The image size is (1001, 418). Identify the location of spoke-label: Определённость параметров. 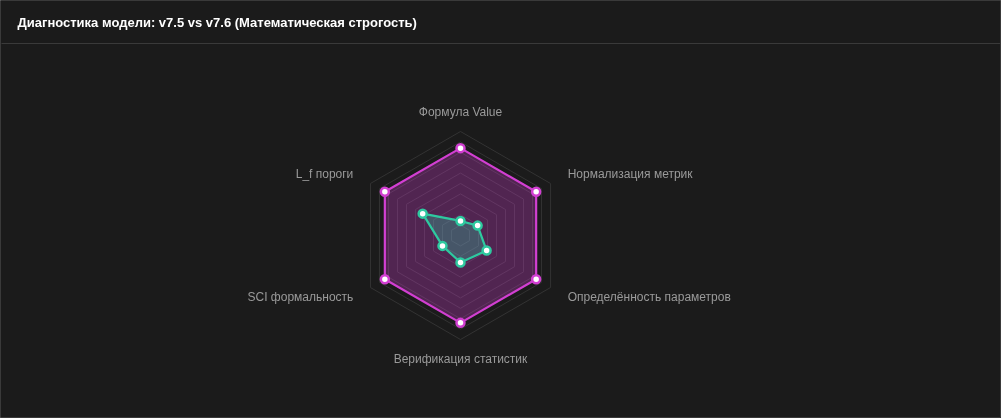
(649, 297).